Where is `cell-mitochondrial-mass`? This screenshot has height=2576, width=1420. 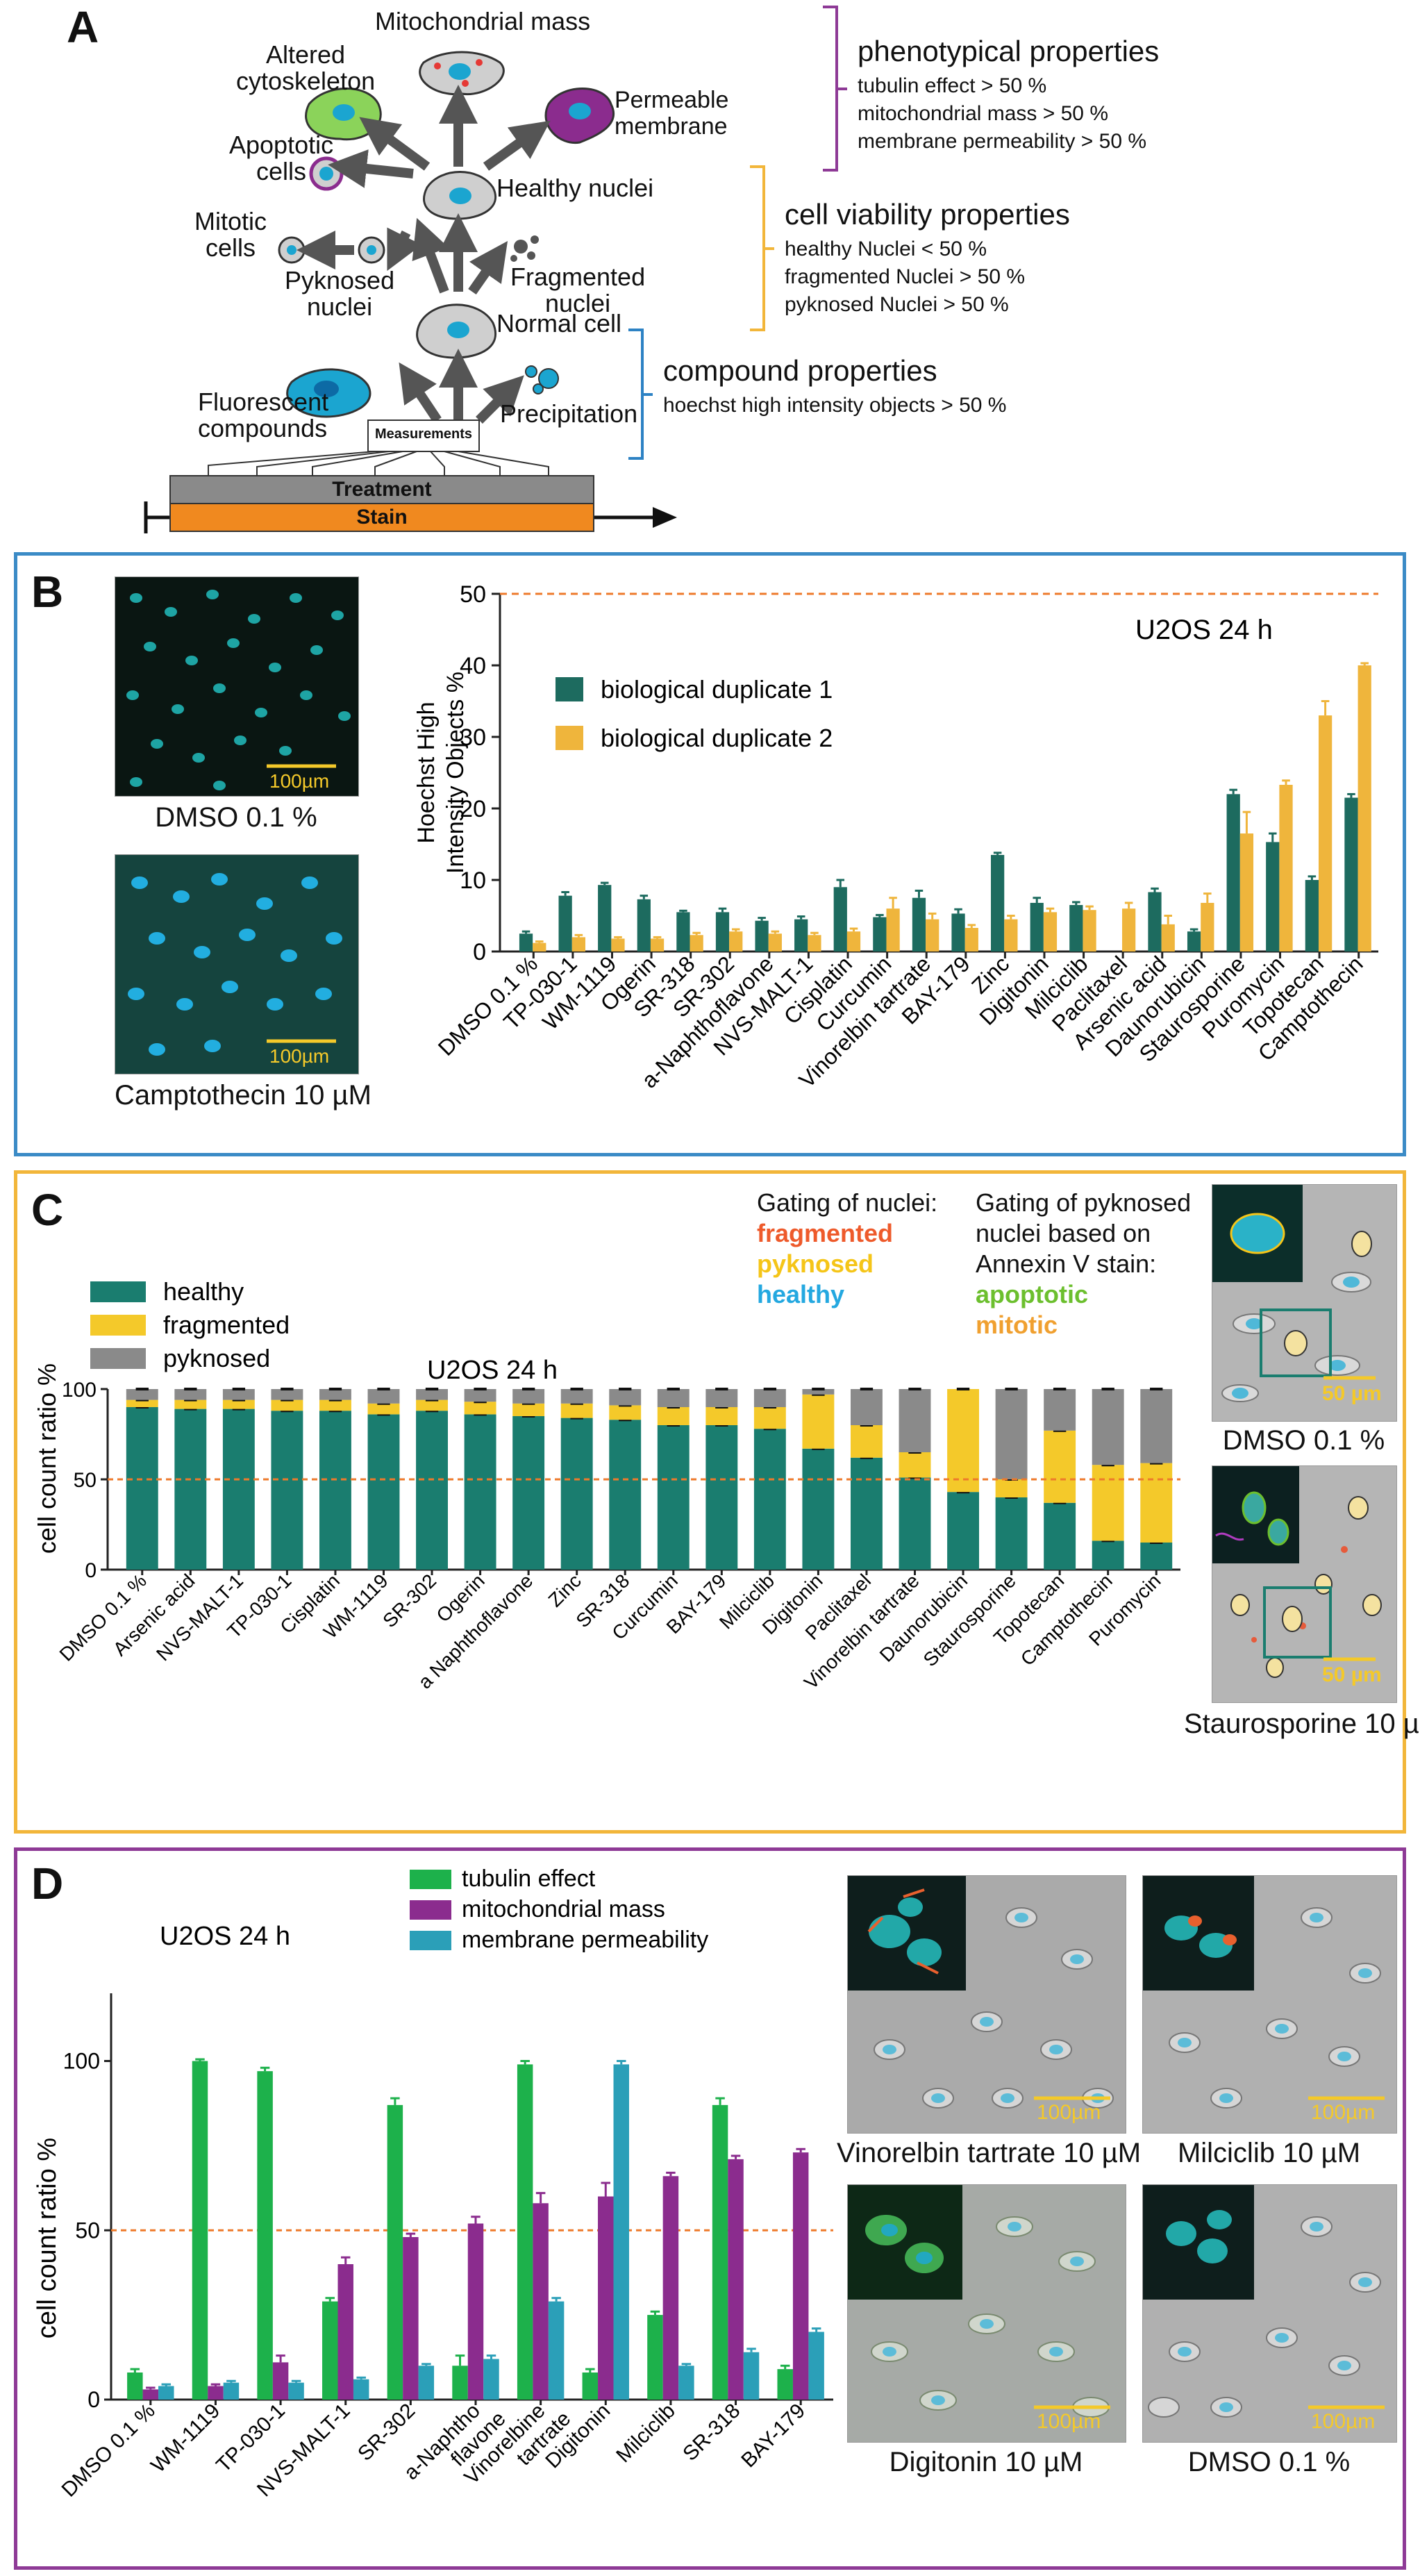 cell-mitochondrial-mass is located at coordinates (462, 73).